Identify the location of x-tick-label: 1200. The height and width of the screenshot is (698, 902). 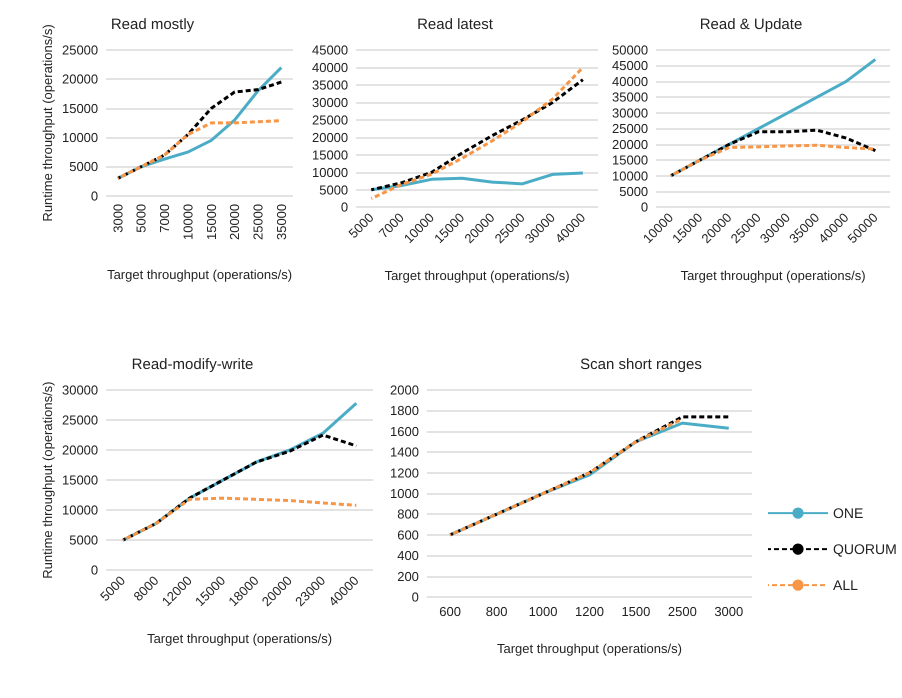
(589, 611).